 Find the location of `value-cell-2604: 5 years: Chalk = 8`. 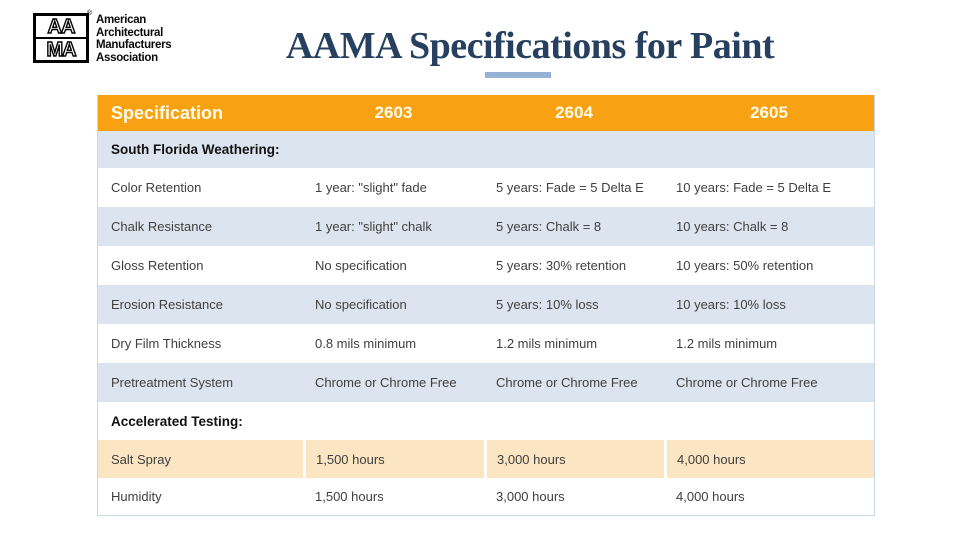

value-cell-2604: 5 years: Chalk = 8 is located at coordinates (549, 226).